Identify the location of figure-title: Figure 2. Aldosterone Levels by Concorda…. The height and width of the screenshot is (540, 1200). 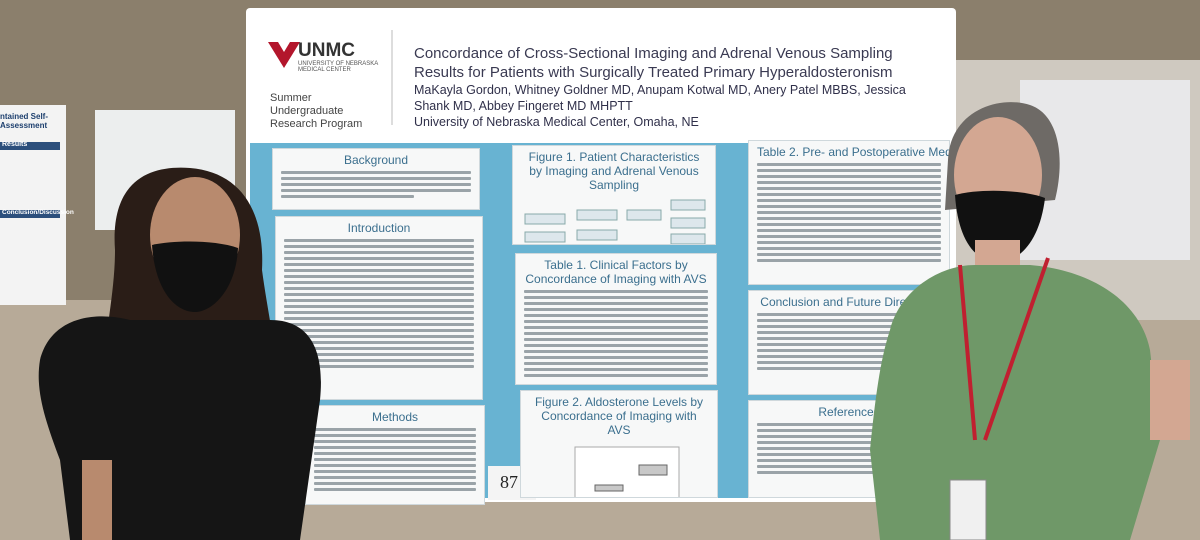
(619, 416).